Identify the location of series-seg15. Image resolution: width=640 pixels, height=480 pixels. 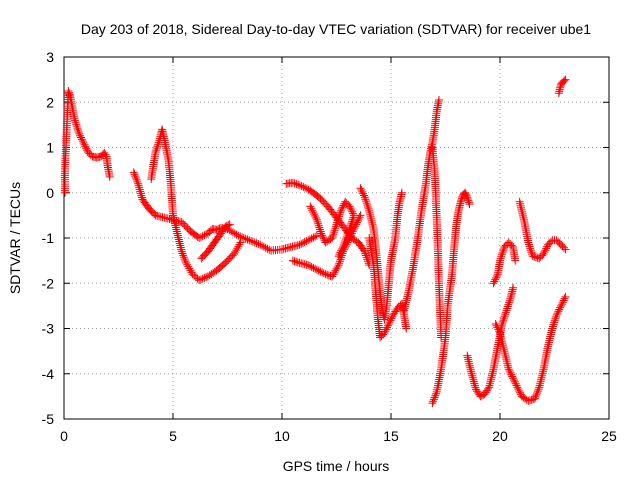
(530, 348).